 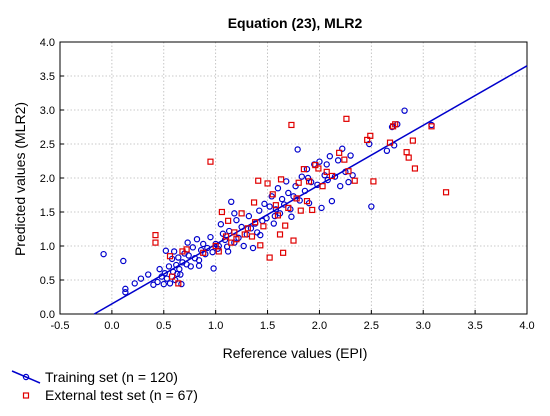 What do you see at coordinates (47, 145) in the screenshot?
I see `y-tick-label: 2.5` at bounding box center [47, 145].